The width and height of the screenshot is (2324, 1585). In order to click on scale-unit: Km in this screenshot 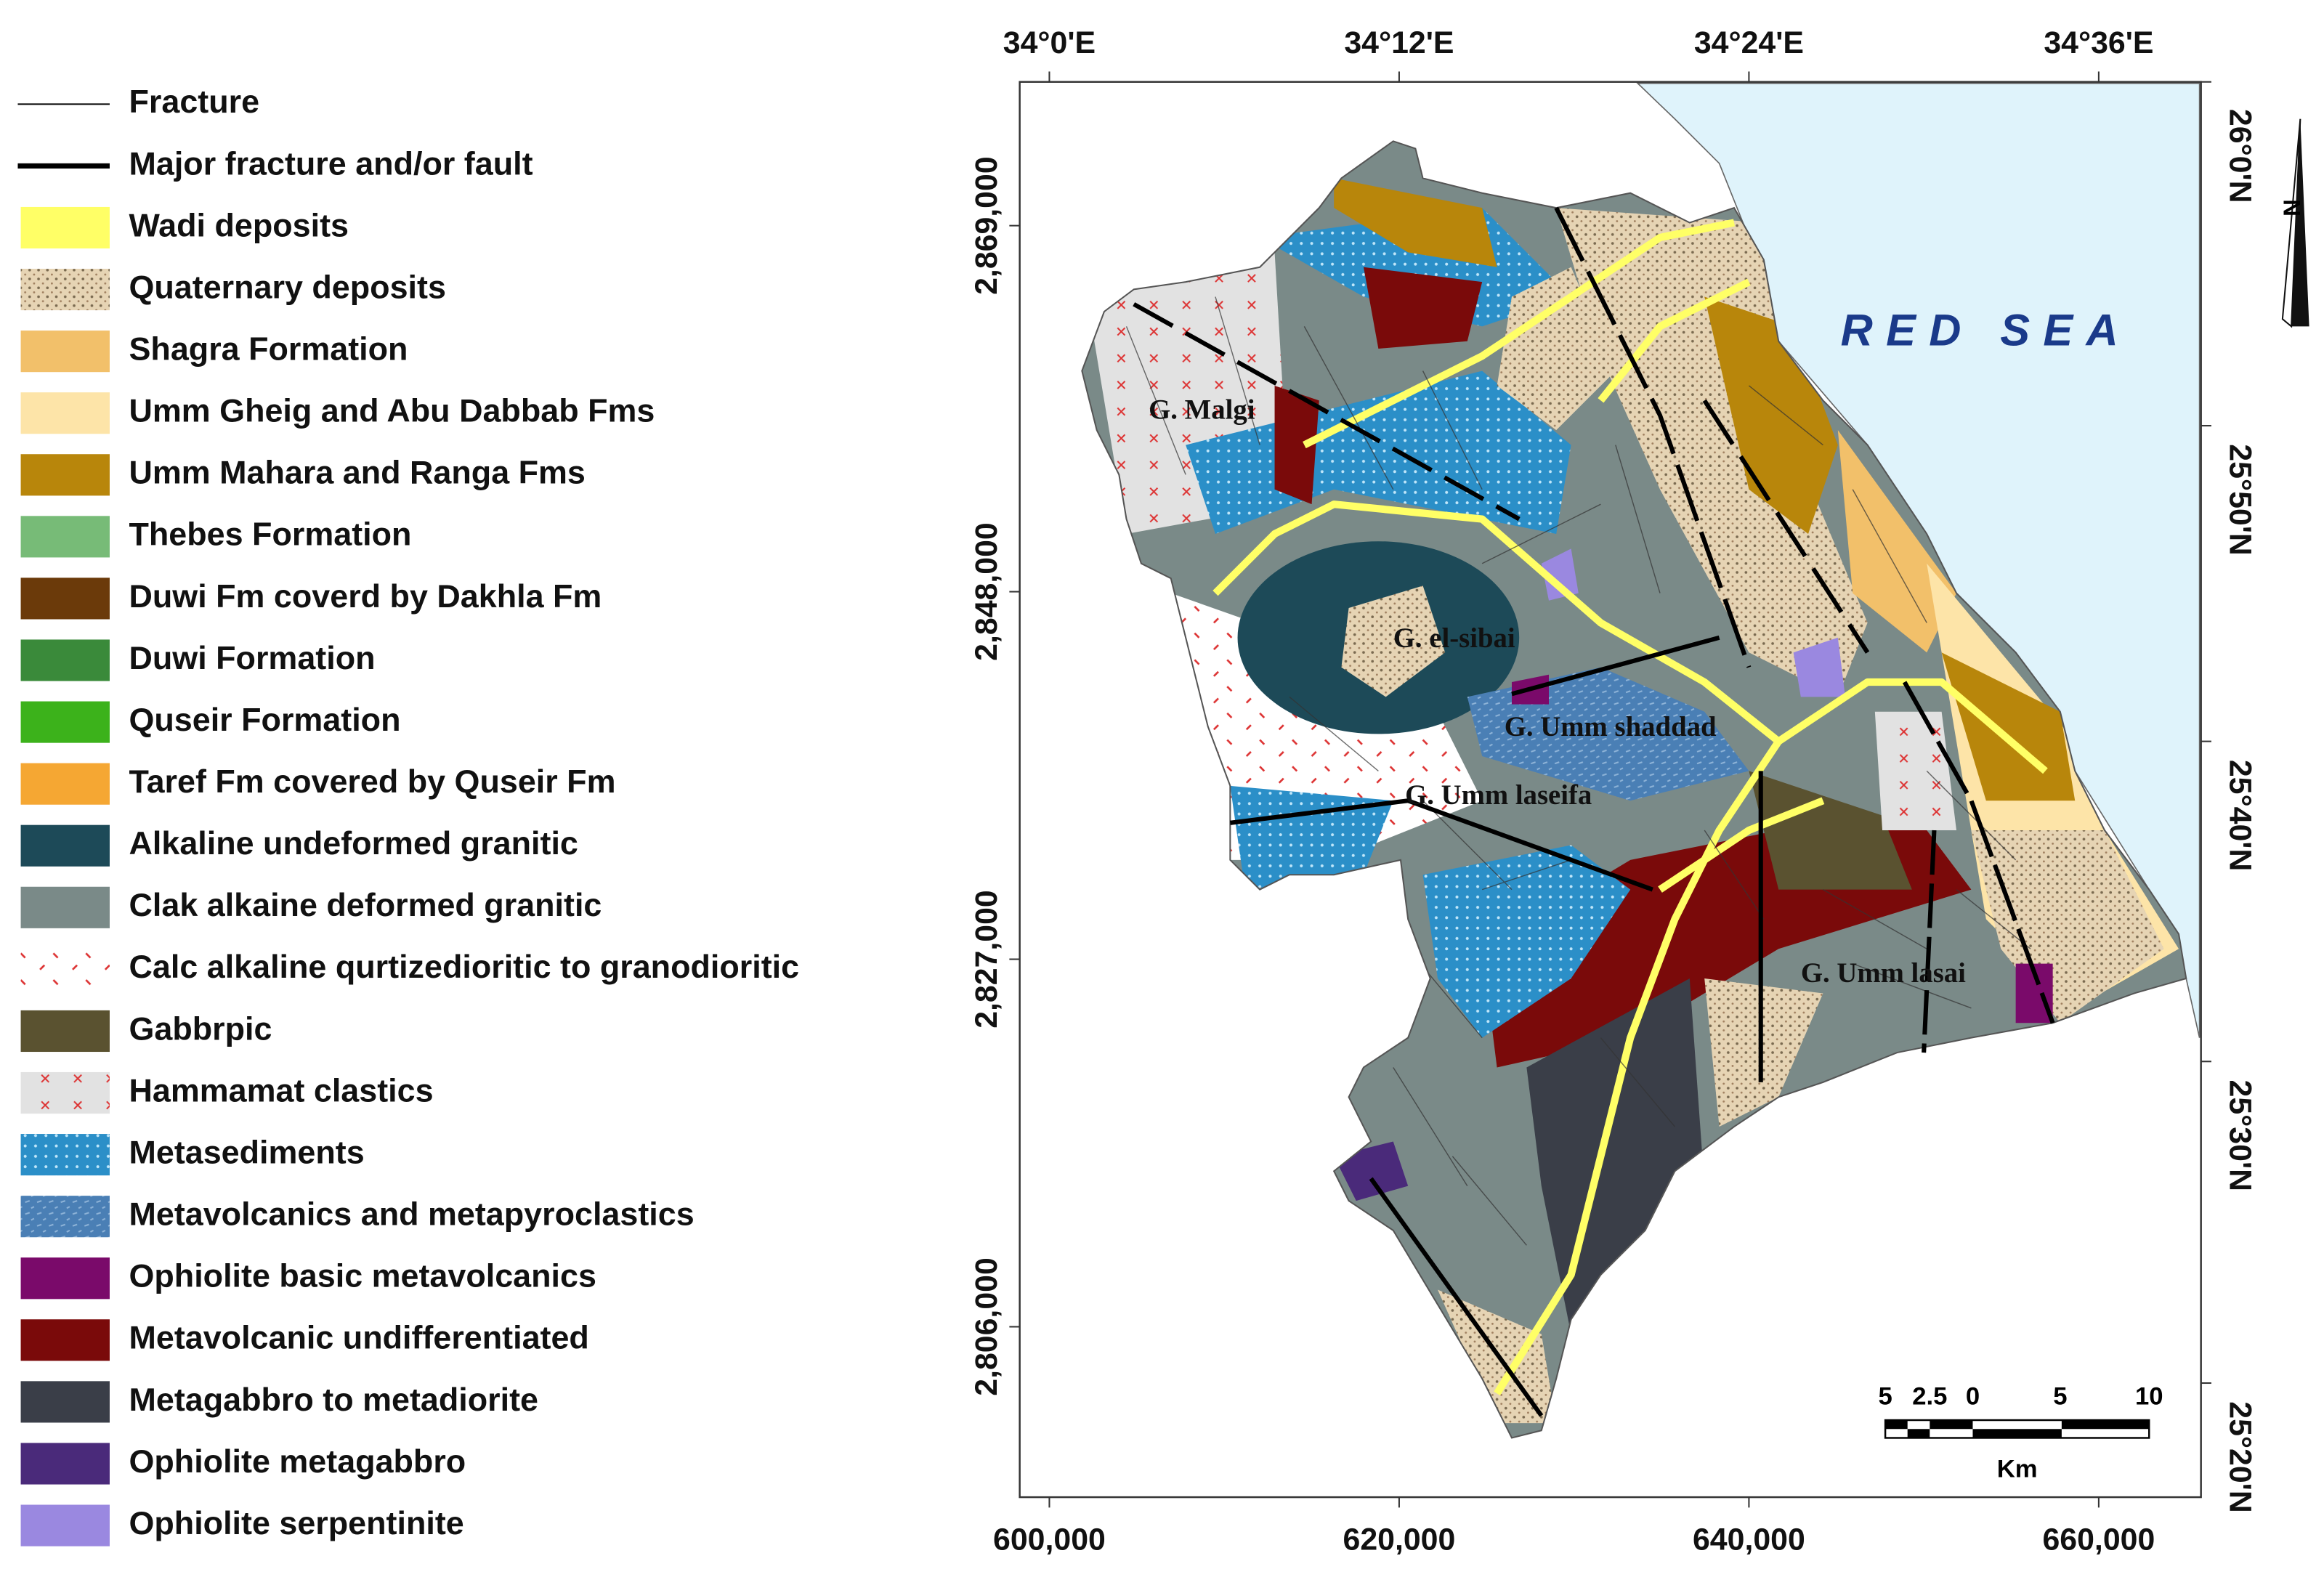, I will do `click(2017, 1469)`.